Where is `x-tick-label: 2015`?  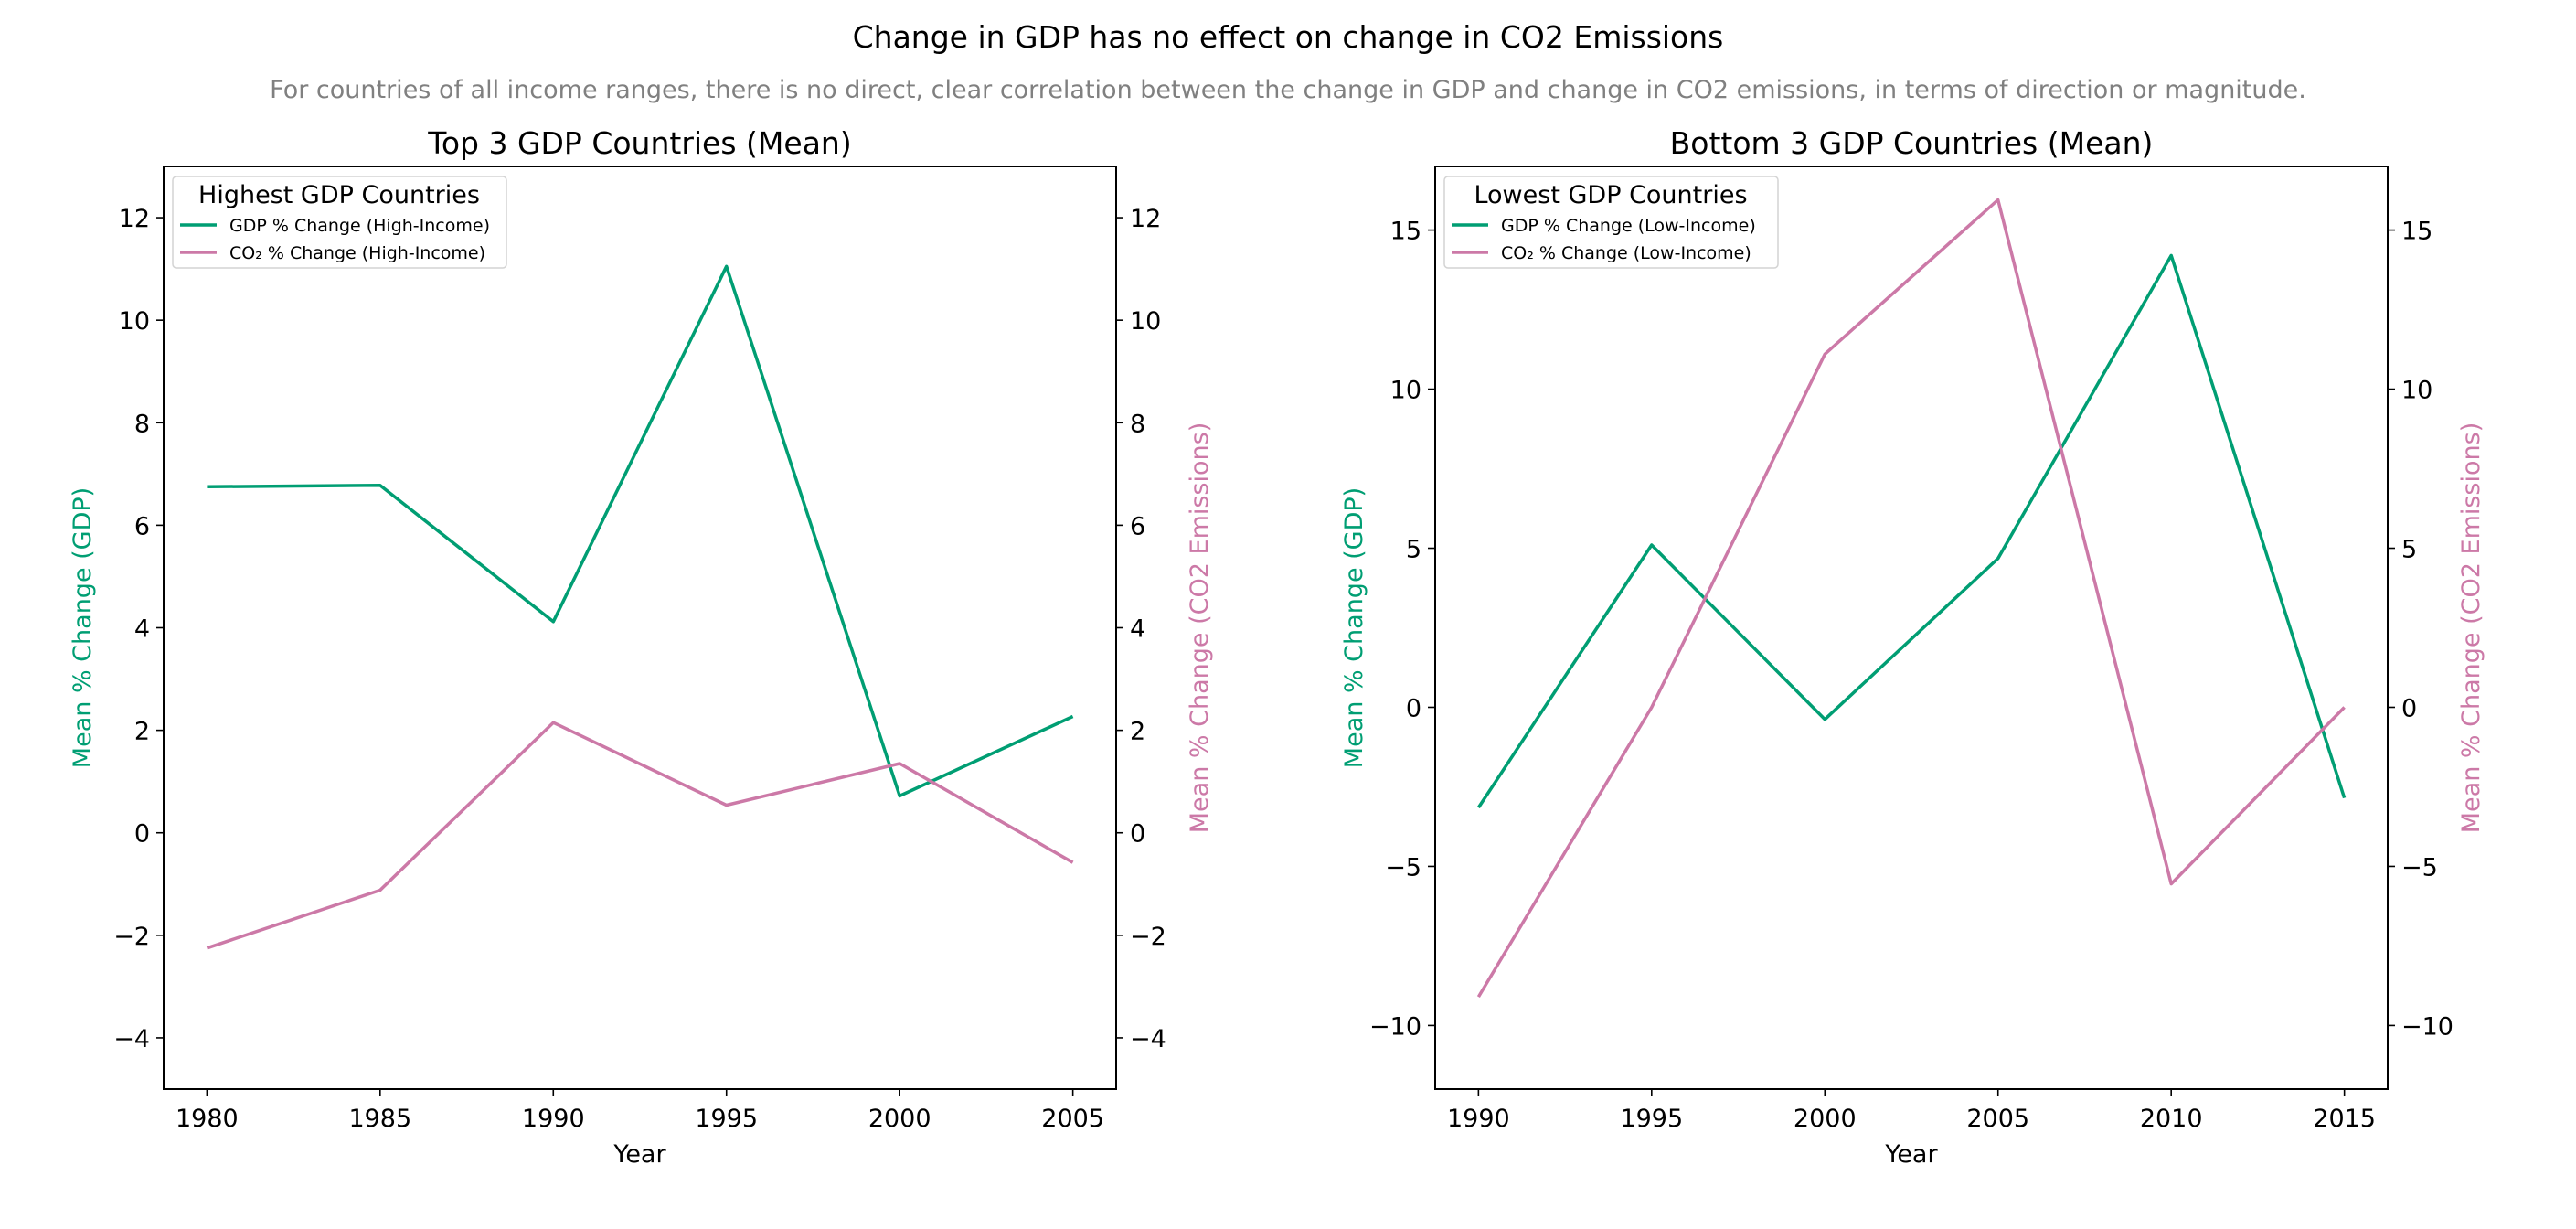
x-tick-label: 2015 is located at coordinates (2344, 1119).